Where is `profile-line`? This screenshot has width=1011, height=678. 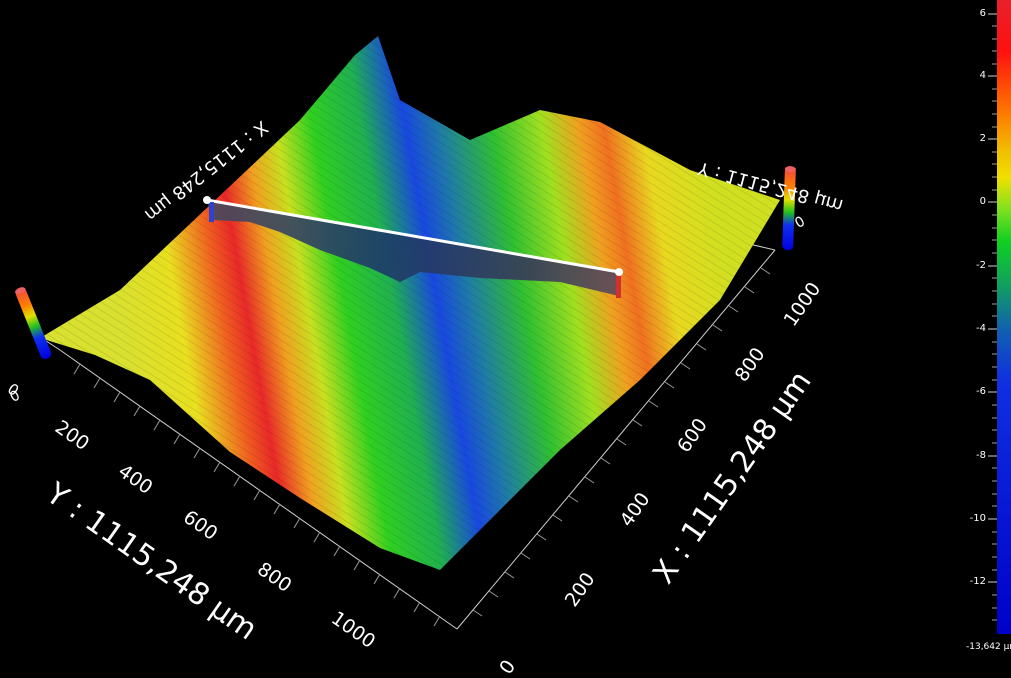
profile-line is located at coordinates (413, 236).